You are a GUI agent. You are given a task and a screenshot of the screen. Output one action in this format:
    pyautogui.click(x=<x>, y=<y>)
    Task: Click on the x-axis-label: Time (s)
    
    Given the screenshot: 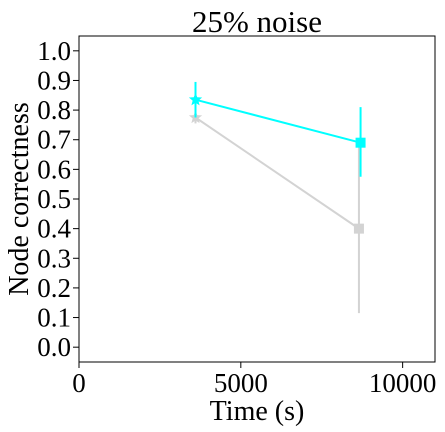 What is the action you would take?
    pyautogui.click(x=257, y=411)
    